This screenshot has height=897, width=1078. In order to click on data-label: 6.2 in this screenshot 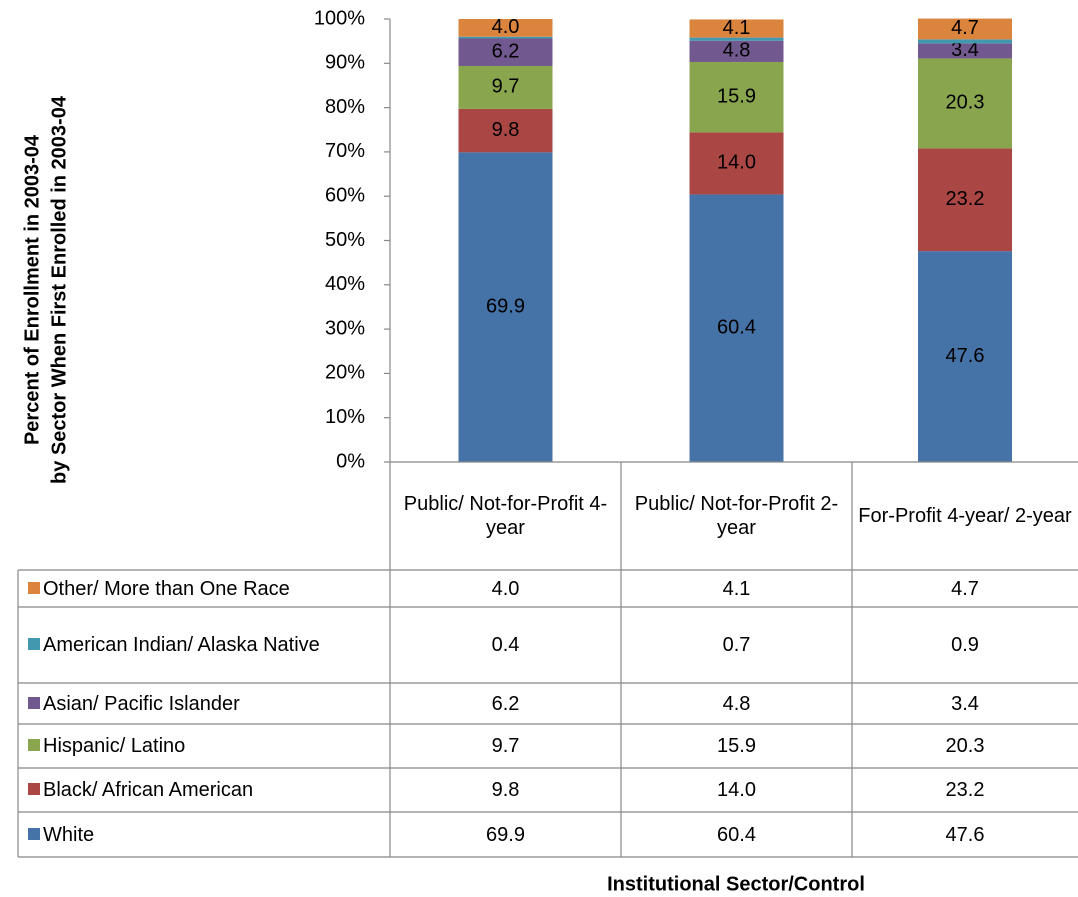, I will do `click(506, 52)`.